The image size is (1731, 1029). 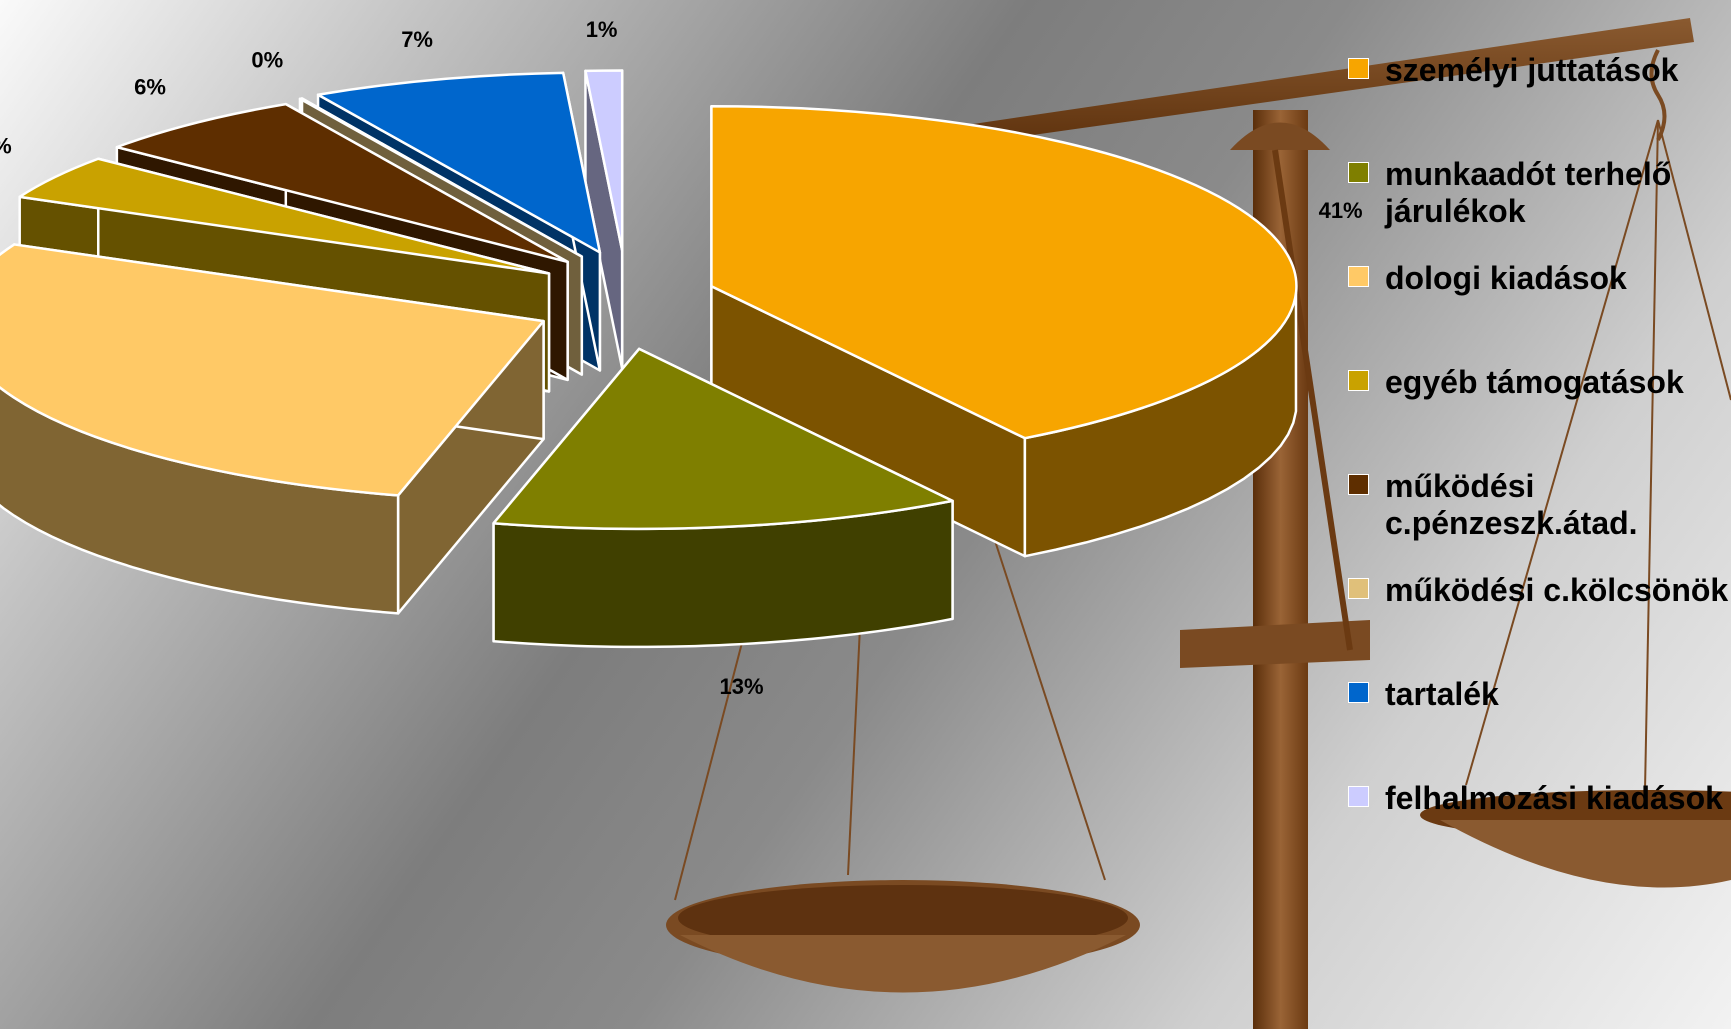 What do you see at coordinates (267, 60) in the screenshot?
I see `pie-data-label: 0%` at bounding box center [267, 60].